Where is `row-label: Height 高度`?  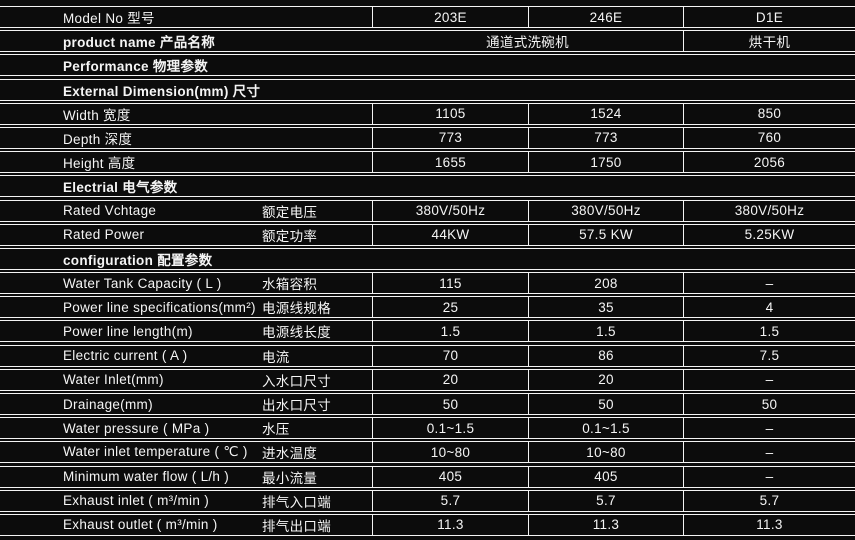
row-label: Height 高度 is located at coordinates (99, 164).